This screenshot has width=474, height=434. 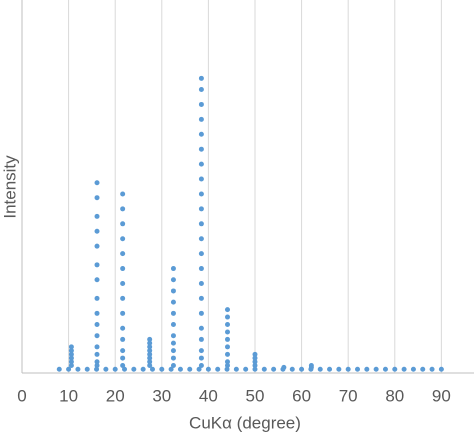 I want to click on y-axis-label: Intensity, so click(x=9, y=187).